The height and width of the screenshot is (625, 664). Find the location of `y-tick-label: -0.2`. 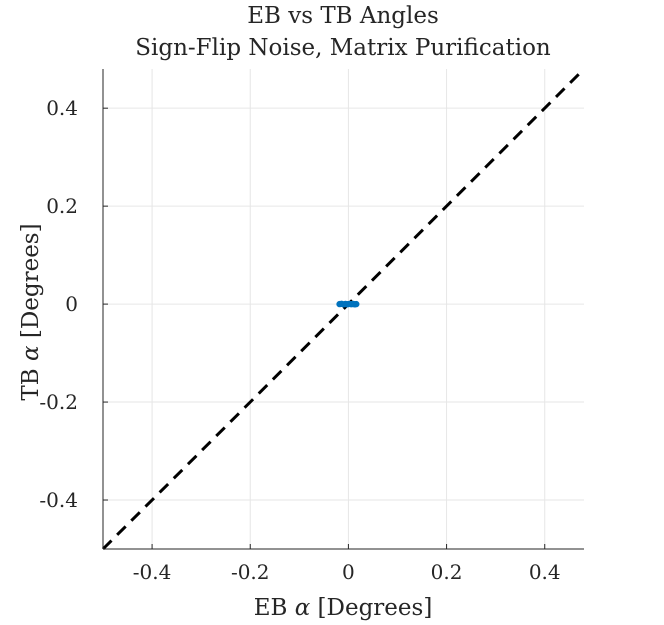

y-tick-label: -0.2 is located at coordinates (58, 402).